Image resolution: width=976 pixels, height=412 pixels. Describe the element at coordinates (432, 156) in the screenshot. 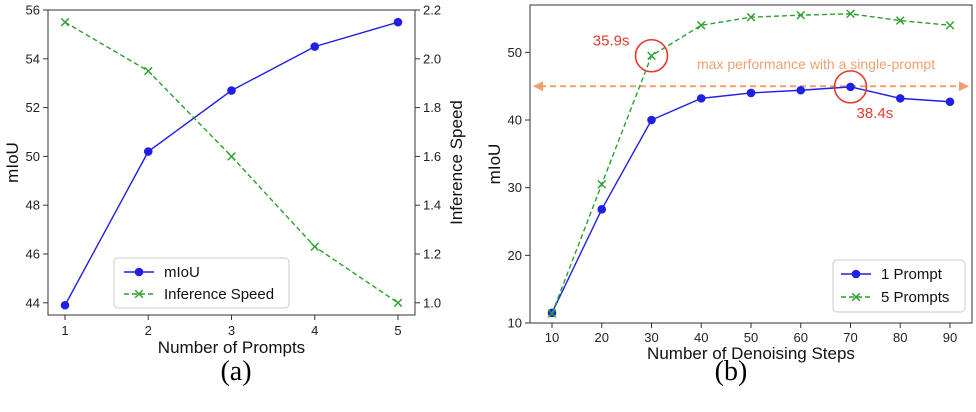

I see `y2-tick-label: 1.6` at that location.